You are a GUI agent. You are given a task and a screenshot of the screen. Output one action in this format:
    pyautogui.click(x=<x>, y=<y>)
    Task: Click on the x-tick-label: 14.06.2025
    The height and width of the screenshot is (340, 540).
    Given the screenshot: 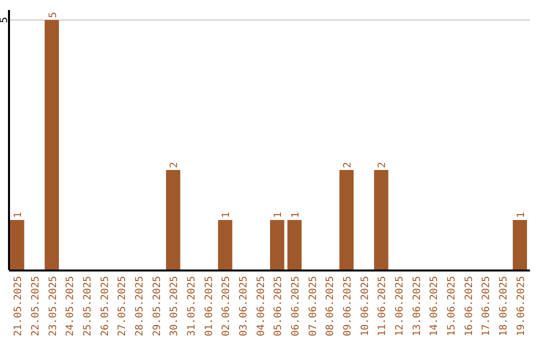 What is the action you would take?
    pyautogui.click(x=434, y=306)
    